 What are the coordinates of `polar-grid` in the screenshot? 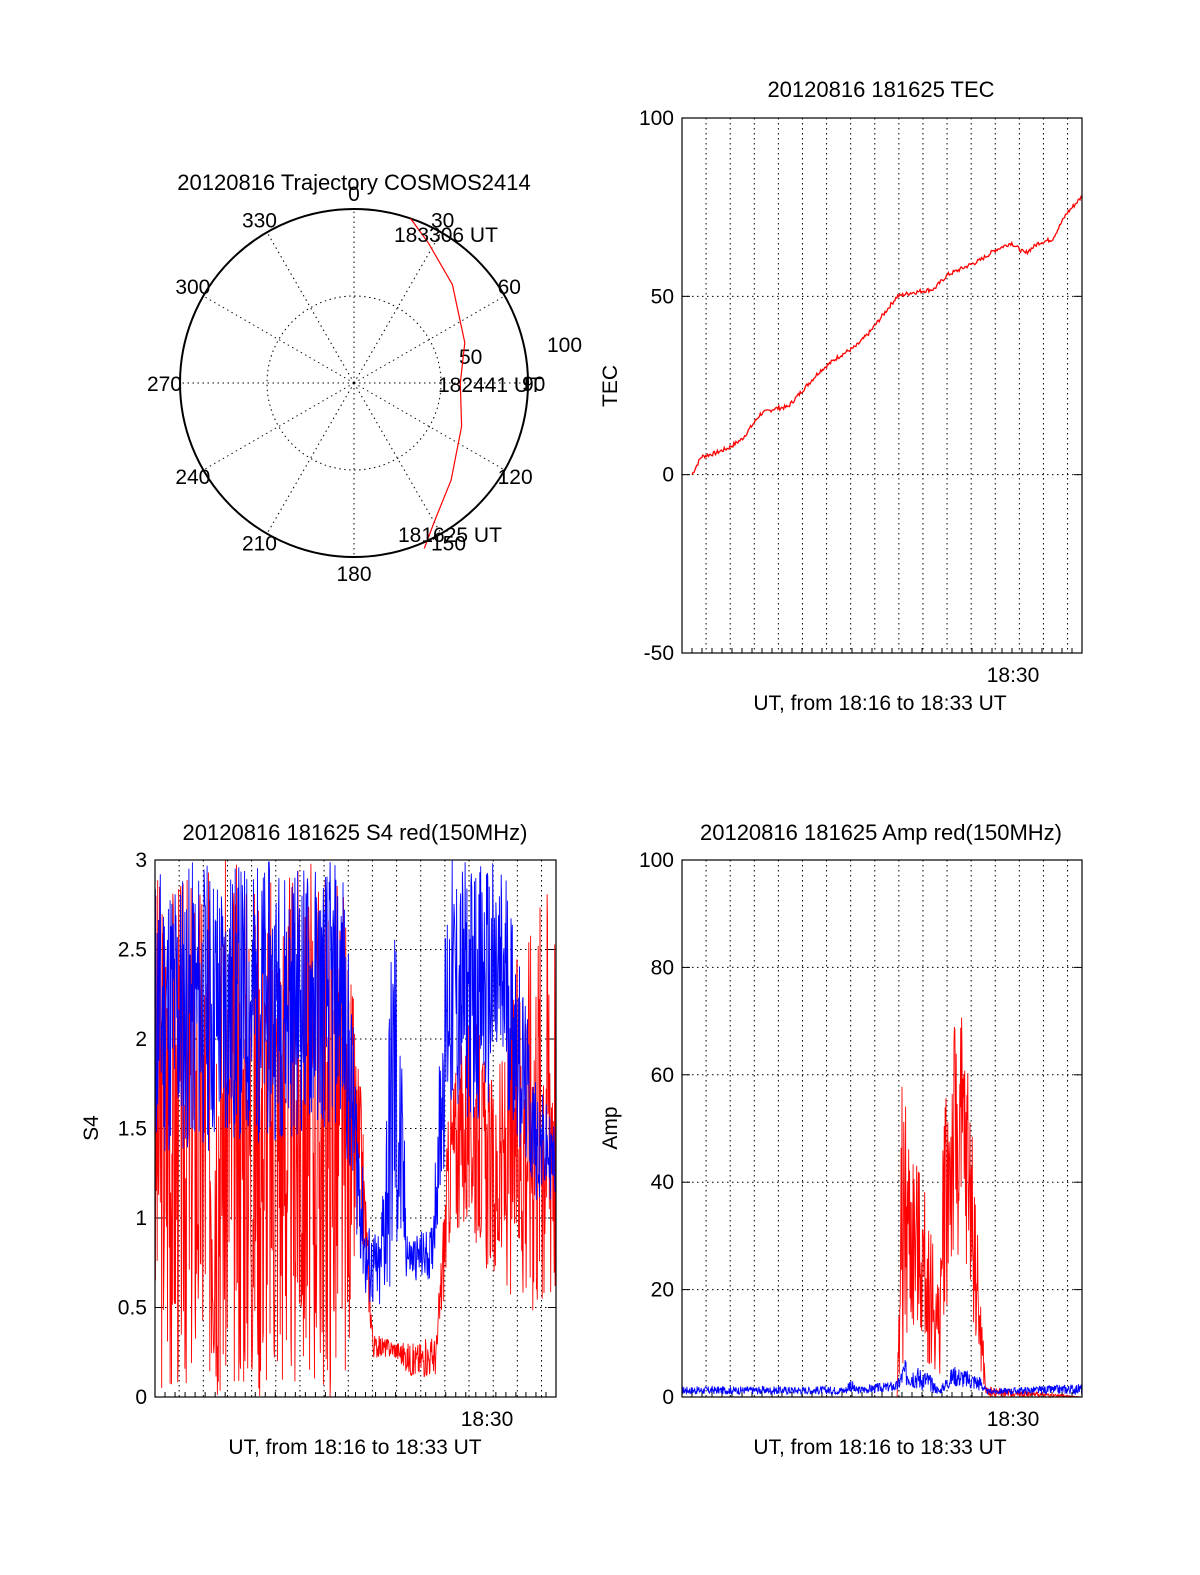 It's located at (354, 383).